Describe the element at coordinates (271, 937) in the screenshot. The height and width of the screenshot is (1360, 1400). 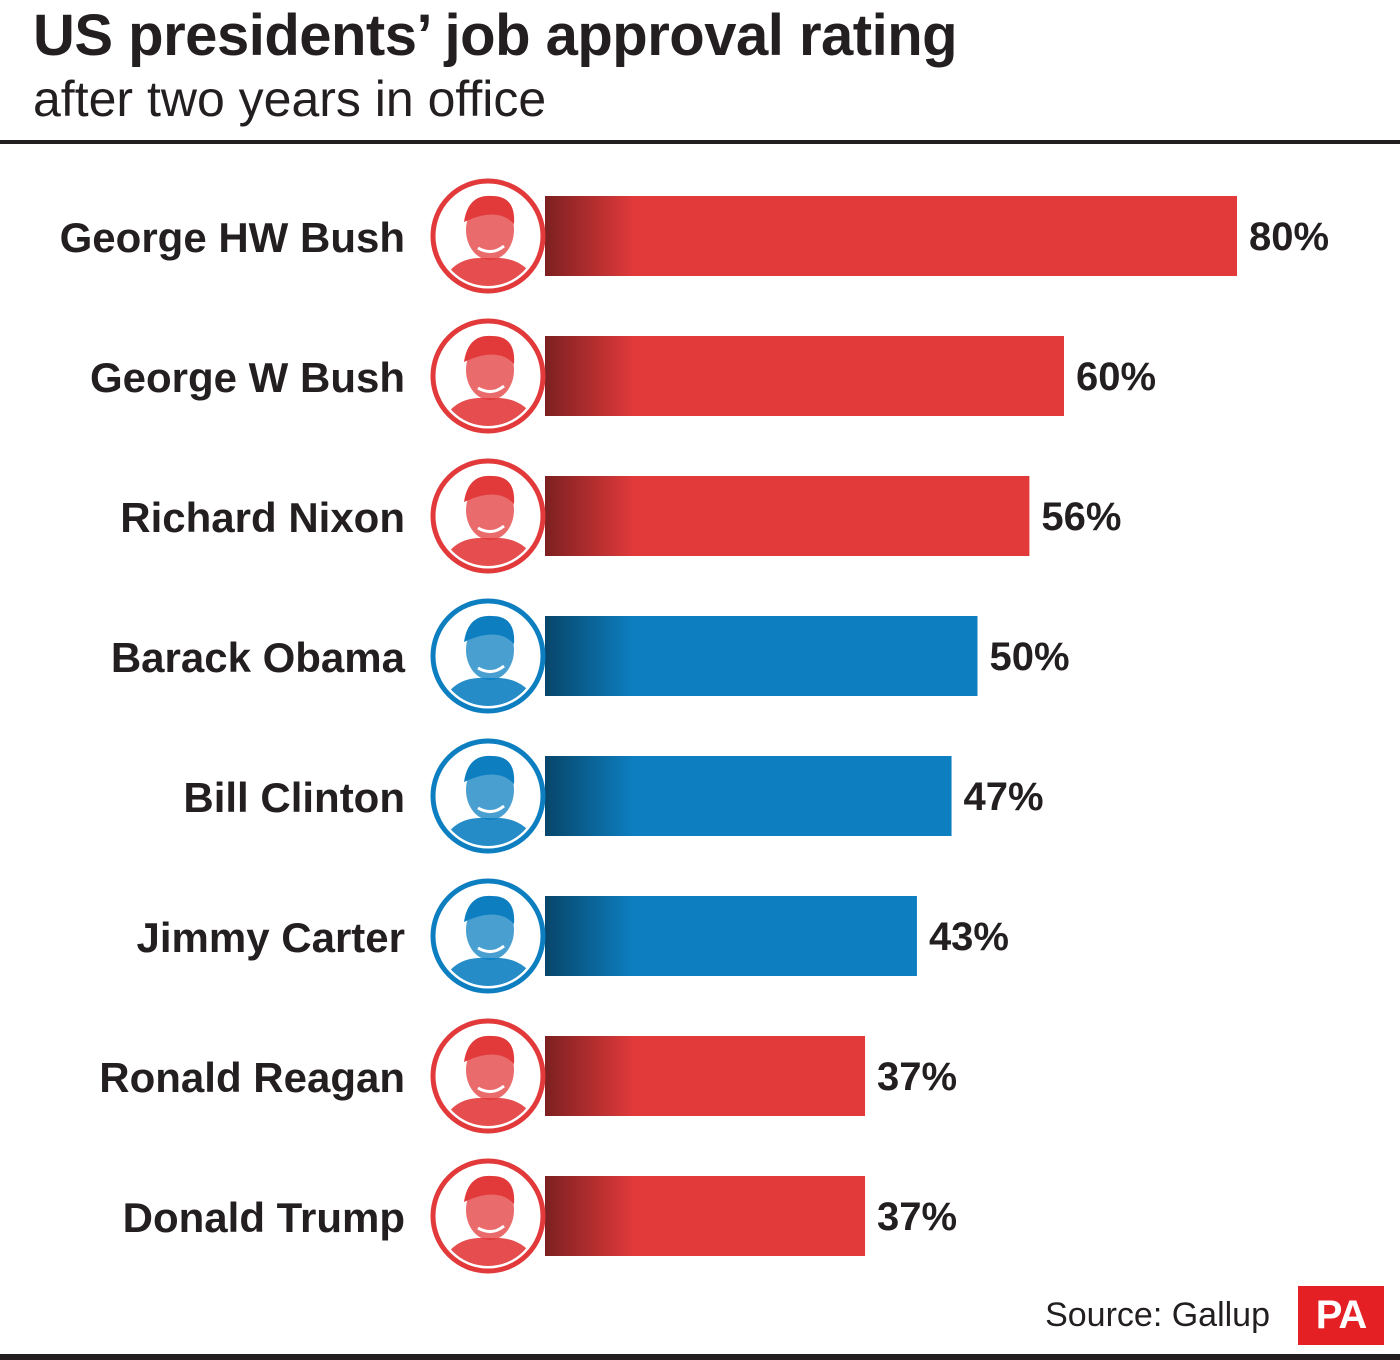
I see `category-label-jimmy-carter: Jimmy Carter` at that location.